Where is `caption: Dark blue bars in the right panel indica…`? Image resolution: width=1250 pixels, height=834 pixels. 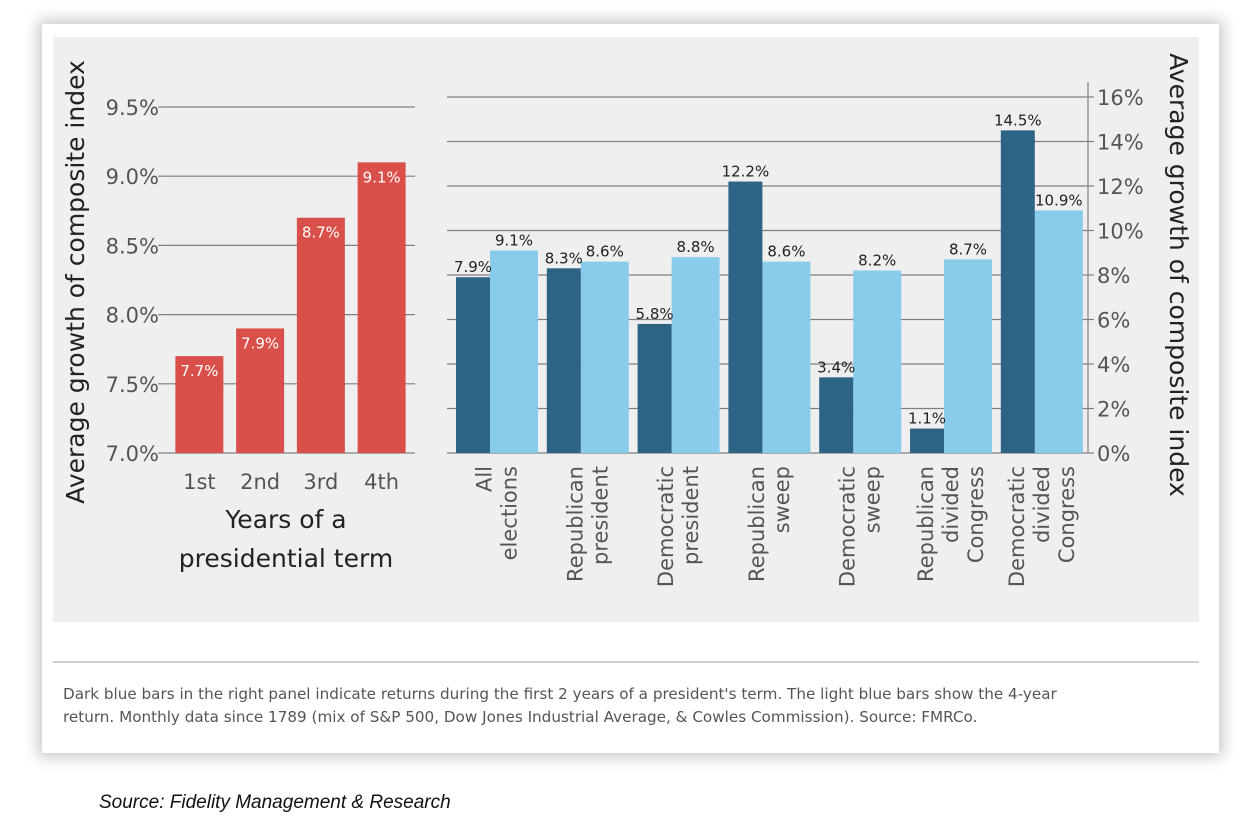
caption: Dark blue bars in the right panel indica… is located at coordinates (623, 706).